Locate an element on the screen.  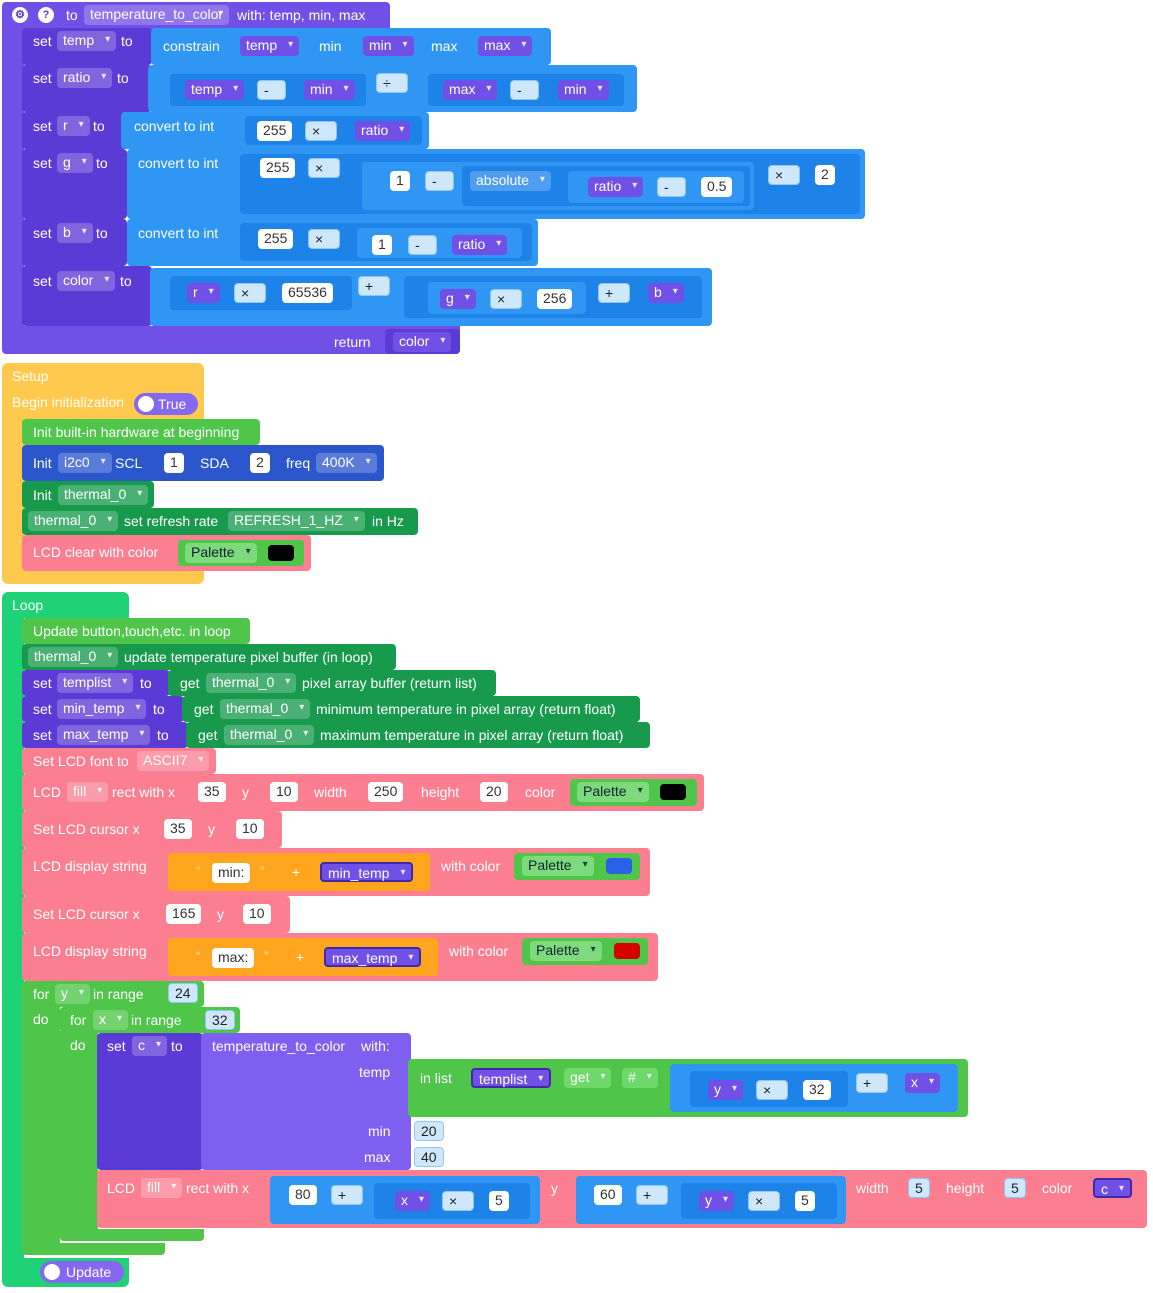
number-80: 80 is located at coordinates (303, 1195).